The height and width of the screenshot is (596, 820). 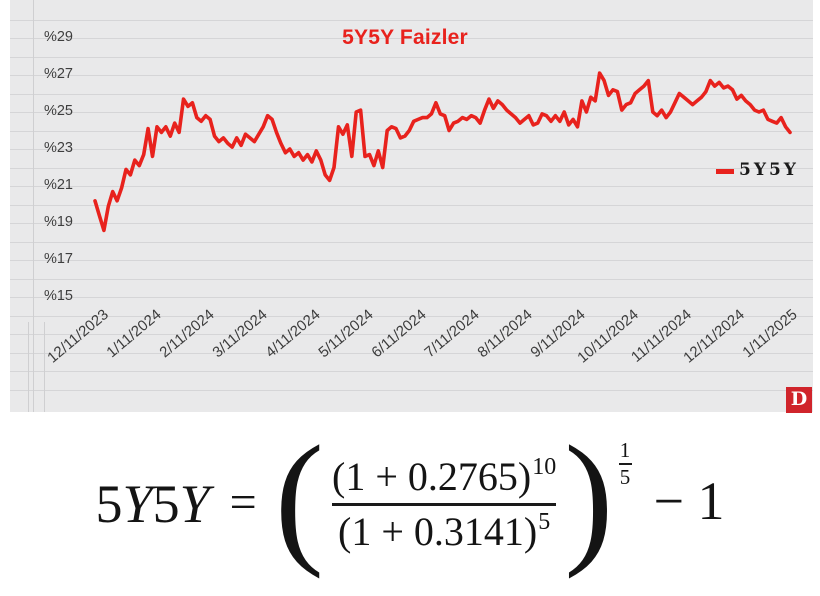 What do you see at coordinates (668, 501) in the screenshot?
I see `minus-sign: −` at bounding box center [668, 501].